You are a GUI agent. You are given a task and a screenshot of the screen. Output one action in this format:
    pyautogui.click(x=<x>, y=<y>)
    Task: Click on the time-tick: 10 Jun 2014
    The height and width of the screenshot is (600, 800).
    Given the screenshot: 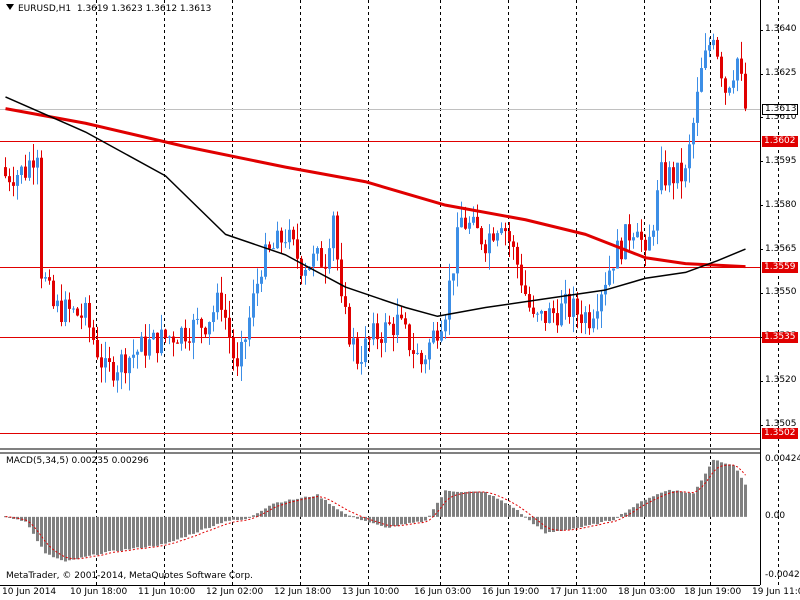 What is the action you would take?
    pyautogui.click(x=29, y=592)
    